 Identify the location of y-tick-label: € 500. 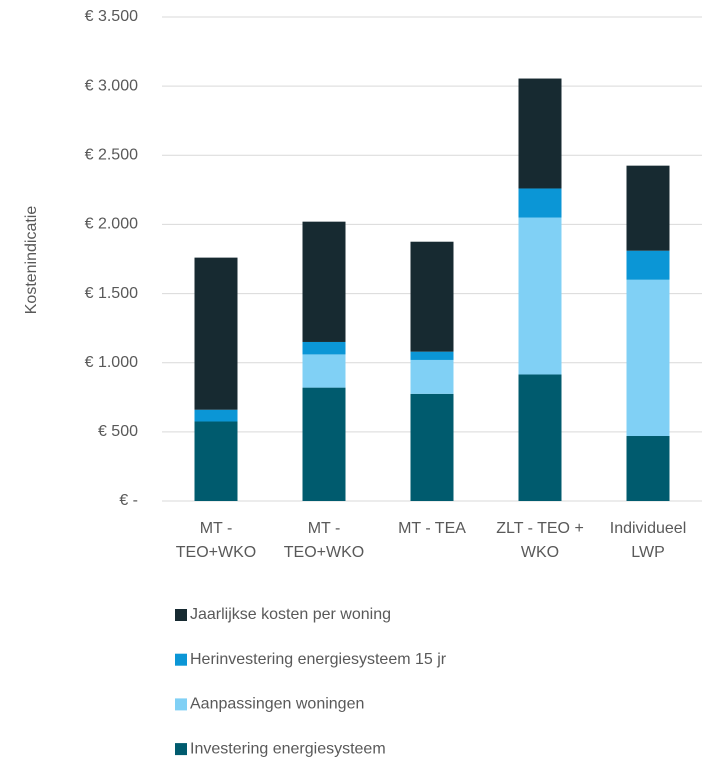
(118, 431).